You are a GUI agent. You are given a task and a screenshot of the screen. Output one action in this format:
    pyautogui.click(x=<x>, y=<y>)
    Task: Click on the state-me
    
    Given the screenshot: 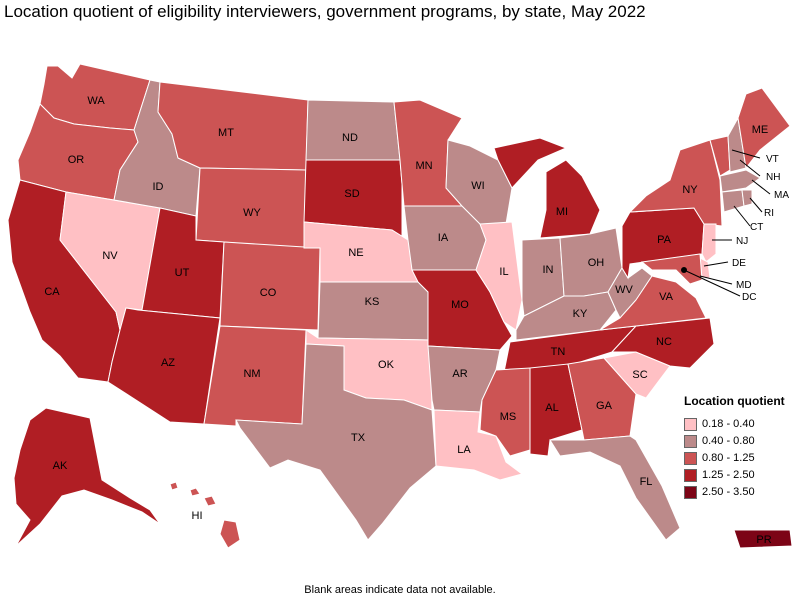 What is the action you would take?
    pyautogui.click(x=764, y=128)
    